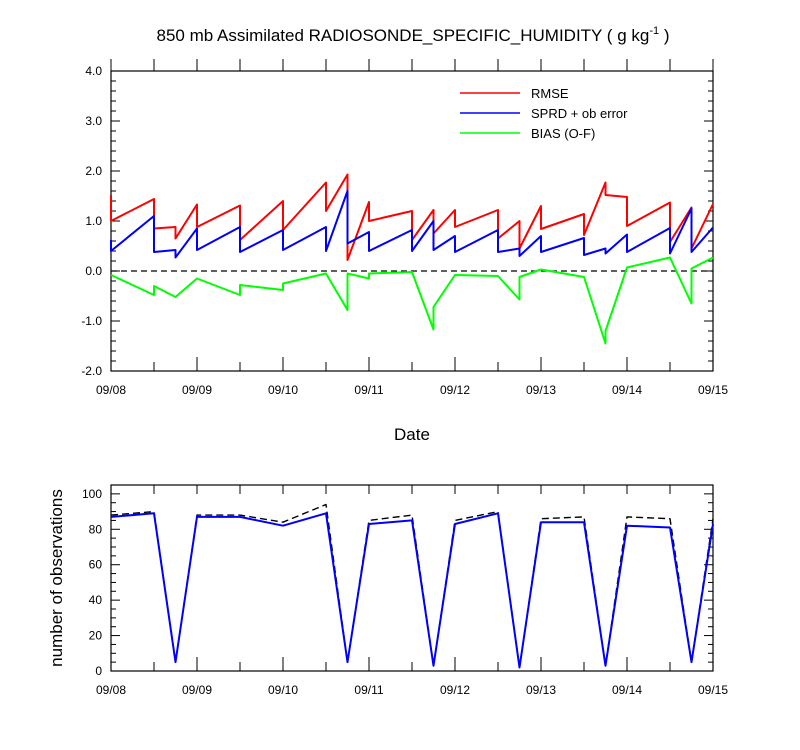 This screenshot has width=800, height=750. I want to click on legend-label-bias: BIAS (O-F), so click(563, 133).